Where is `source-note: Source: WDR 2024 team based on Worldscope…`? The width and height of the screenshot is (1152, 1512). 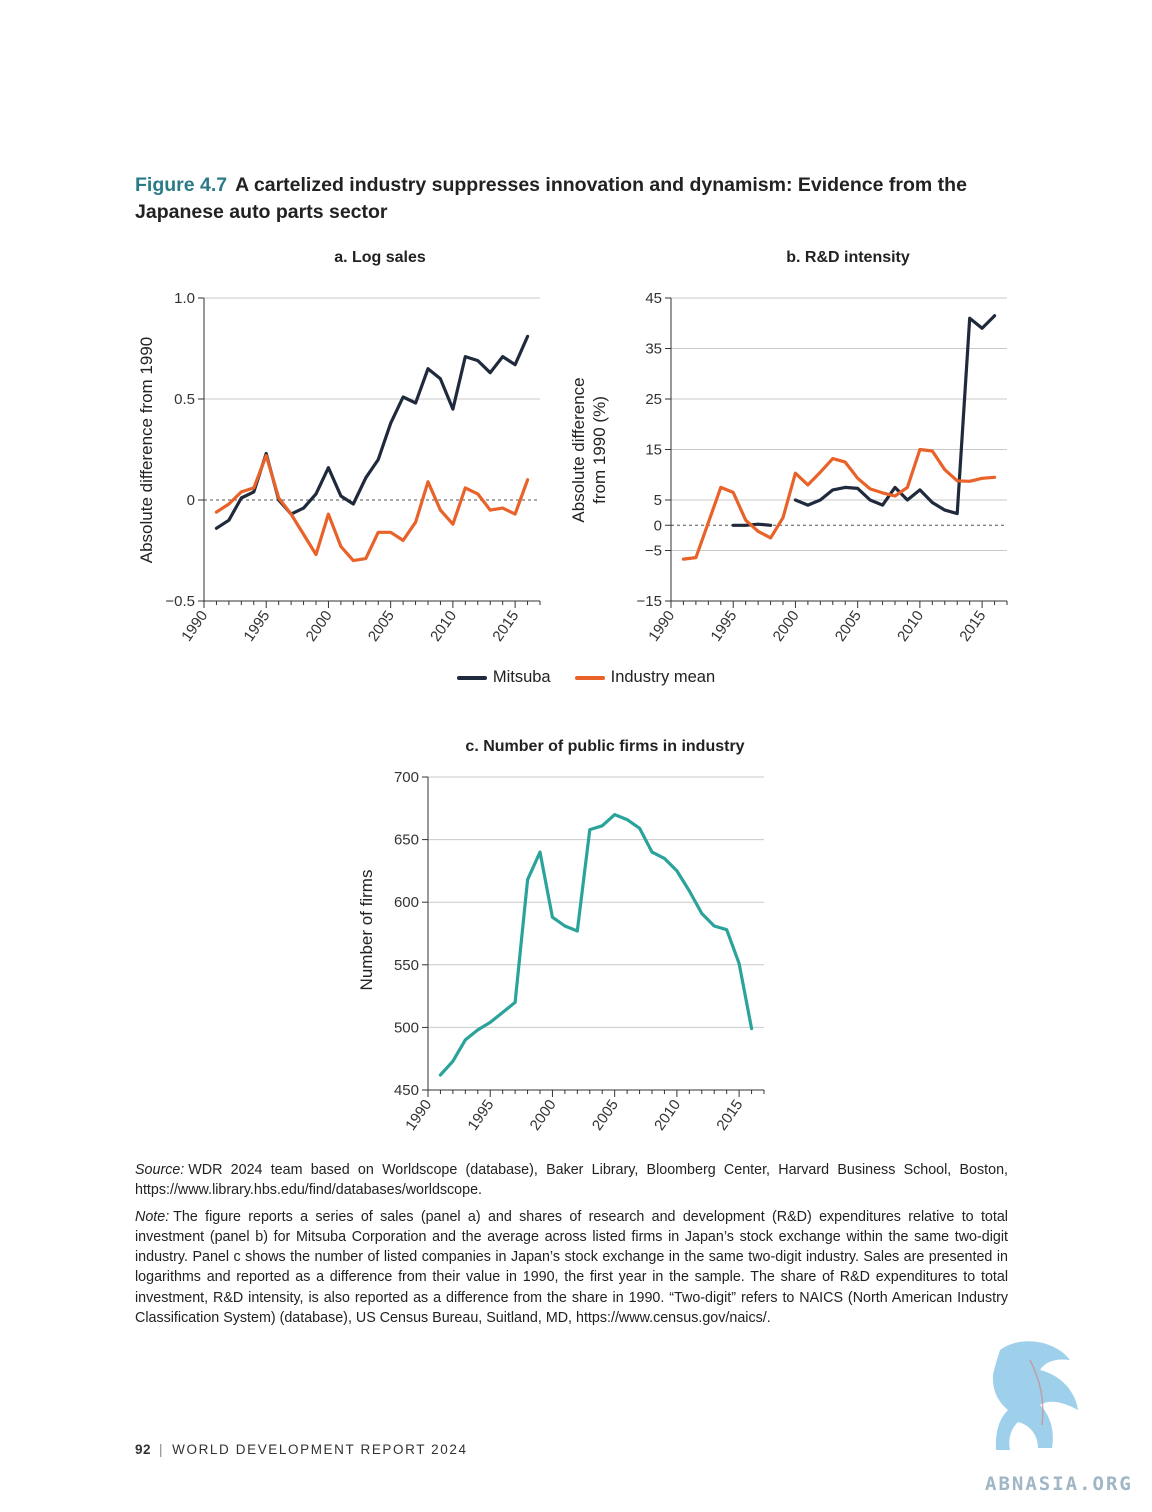 source-note: Source: WDR 2024 team based on Worldscope… is located at coordinates (571, 1180).